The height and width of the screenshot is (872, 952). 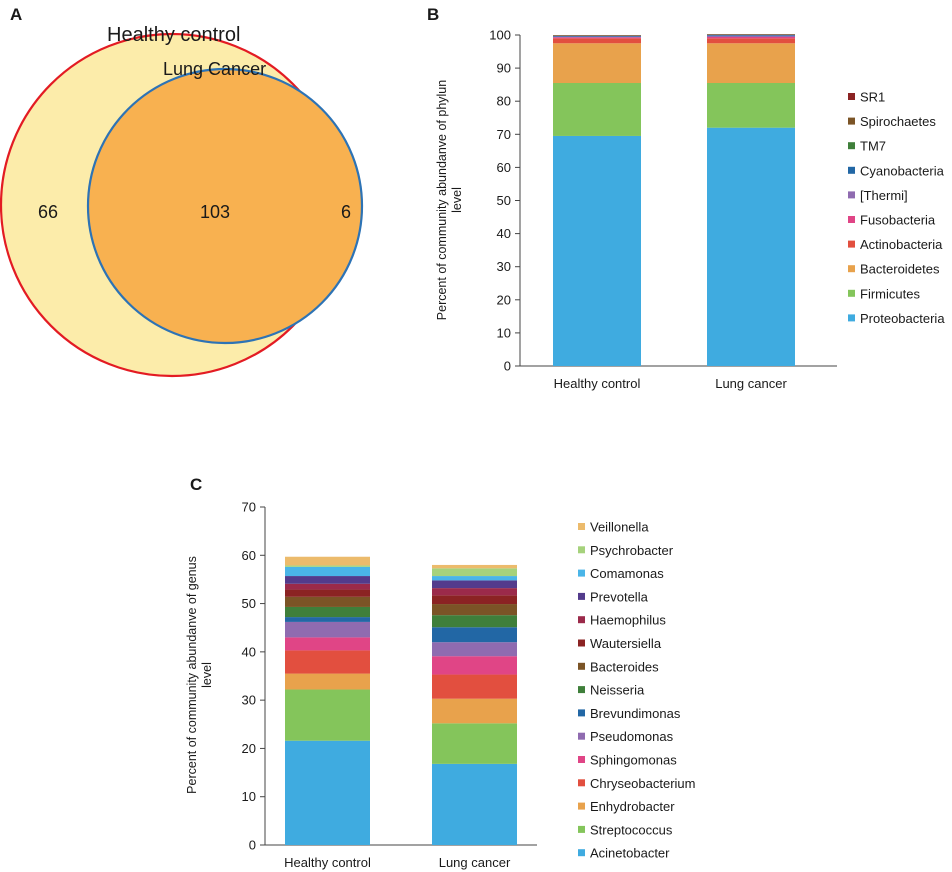 I want to click on y-tick-label: 90, so click(x=504, y=68).